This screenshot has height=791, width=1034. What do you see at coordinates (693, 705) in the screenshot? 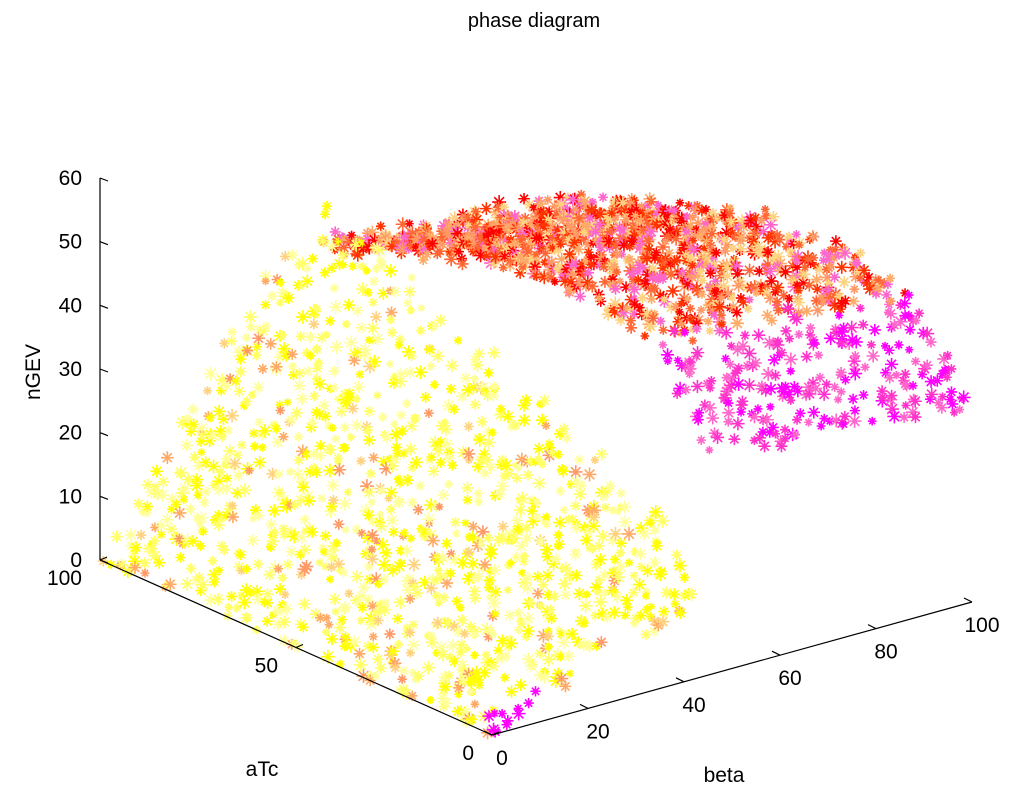
I see `x-tick-label: 40` at bounding box center [693, 705].